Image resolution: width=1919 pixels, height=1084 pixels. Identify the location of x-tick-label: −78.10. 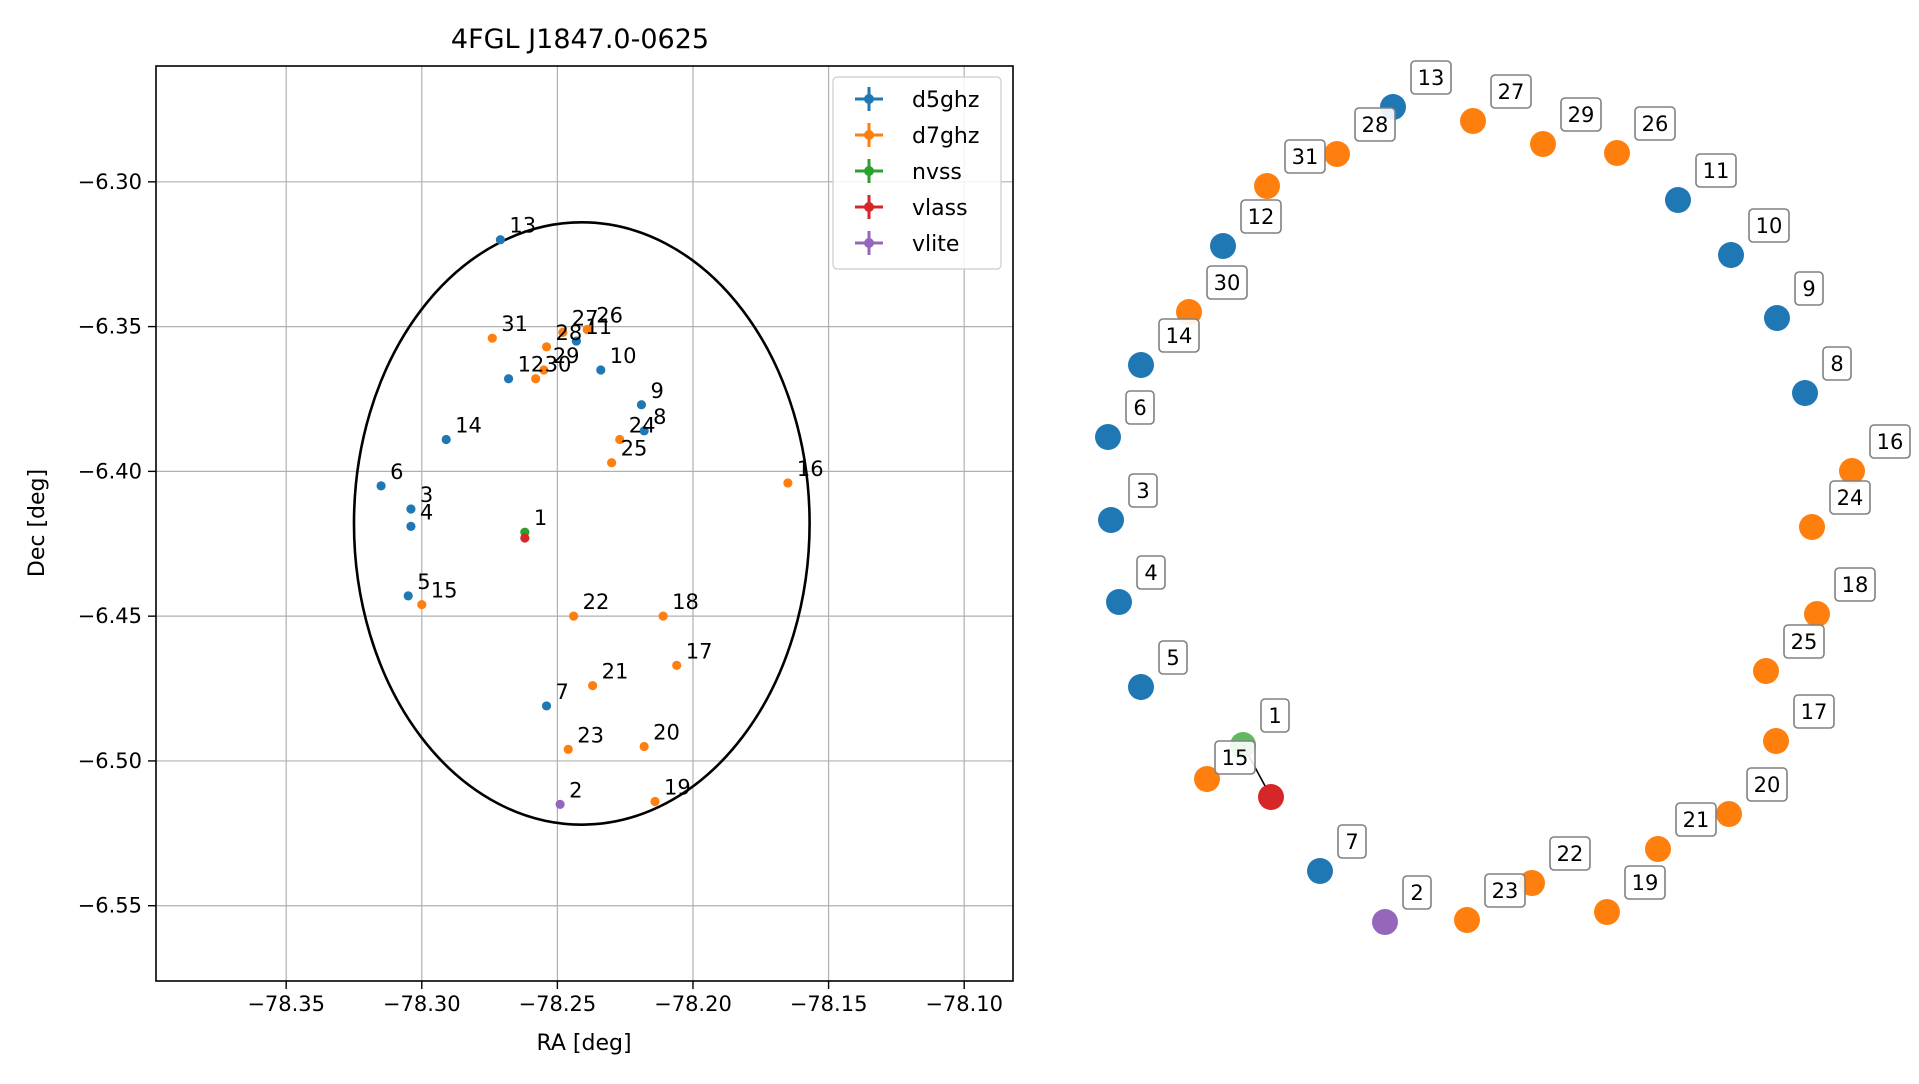
(964, 1004).